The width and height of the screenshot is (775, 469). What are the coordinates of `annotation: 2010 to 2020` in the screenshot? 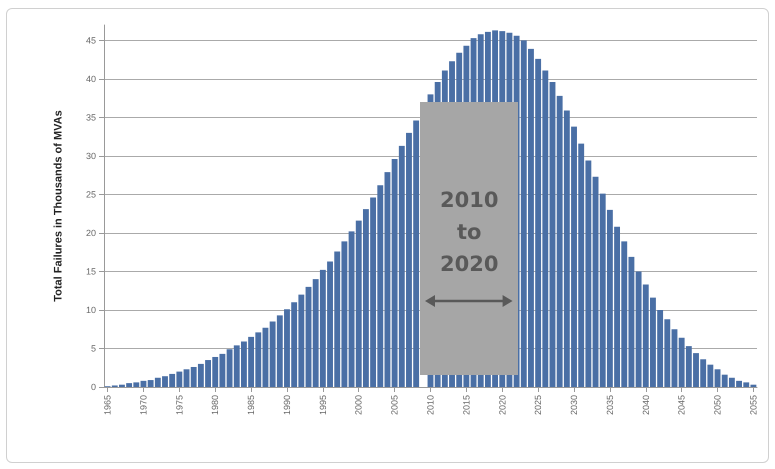 It's located at (469, 232).